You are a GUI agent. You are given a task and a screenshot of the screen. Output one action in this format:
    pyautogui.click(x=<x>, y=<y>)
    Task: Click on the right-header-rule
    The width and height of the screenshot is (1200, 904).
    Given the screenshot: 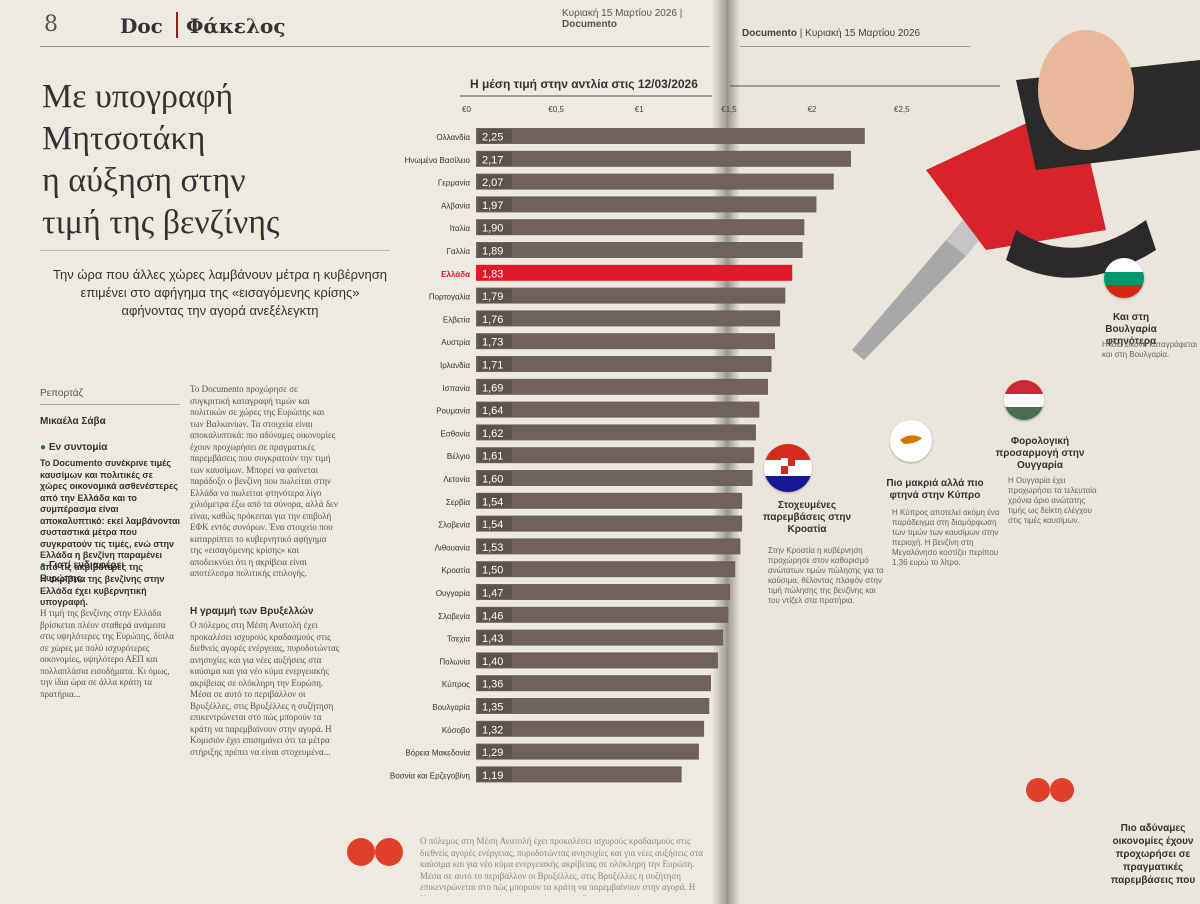 What is the action you would take?
    pyautogui.click(x=855, y=46)
    